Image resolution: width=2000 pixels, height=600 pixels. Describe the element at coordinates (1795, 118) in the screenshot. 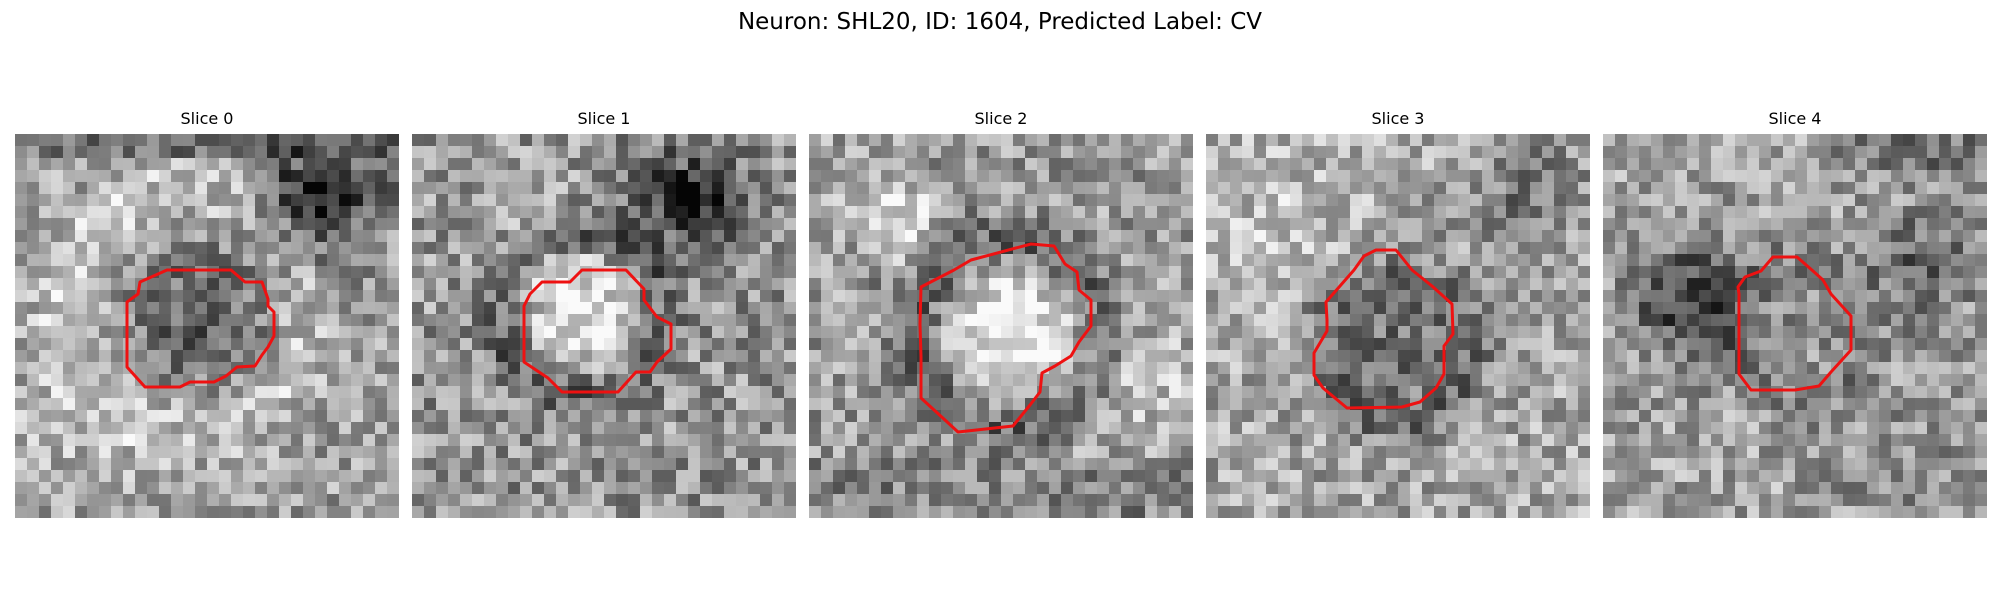

I see `slice-title: Slice 4` at that location.